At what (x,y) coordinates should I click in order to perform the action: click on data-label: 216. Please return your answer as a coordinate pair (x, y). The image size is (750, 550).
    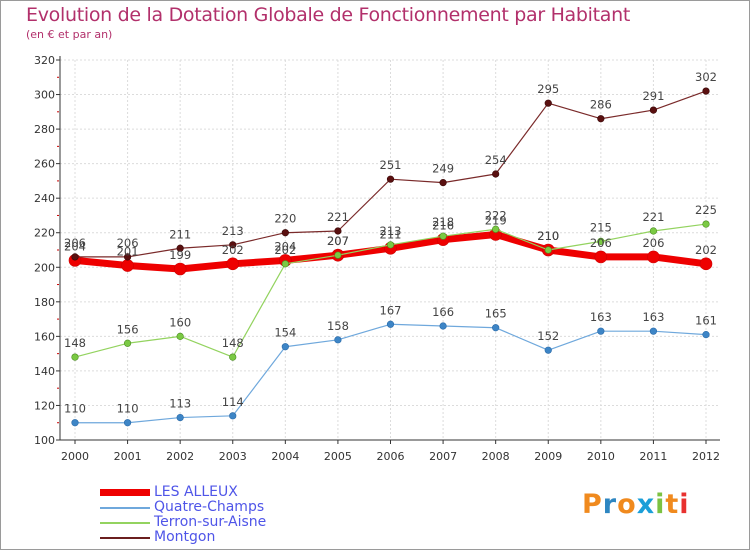
    Looking at the image, I should click on (443, 226).